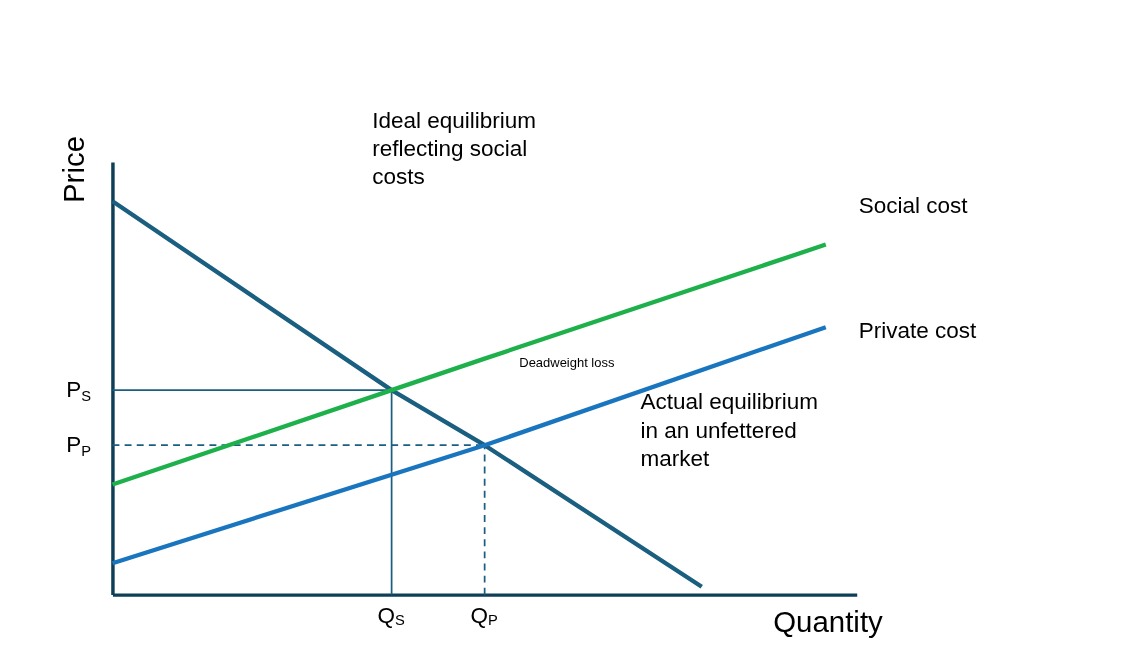 The height and width of the screenshot is (664, 1132). Describe the element at coordinates (828, 621) in the screenshot. I see `x-axis-title: Quantity` at that location.